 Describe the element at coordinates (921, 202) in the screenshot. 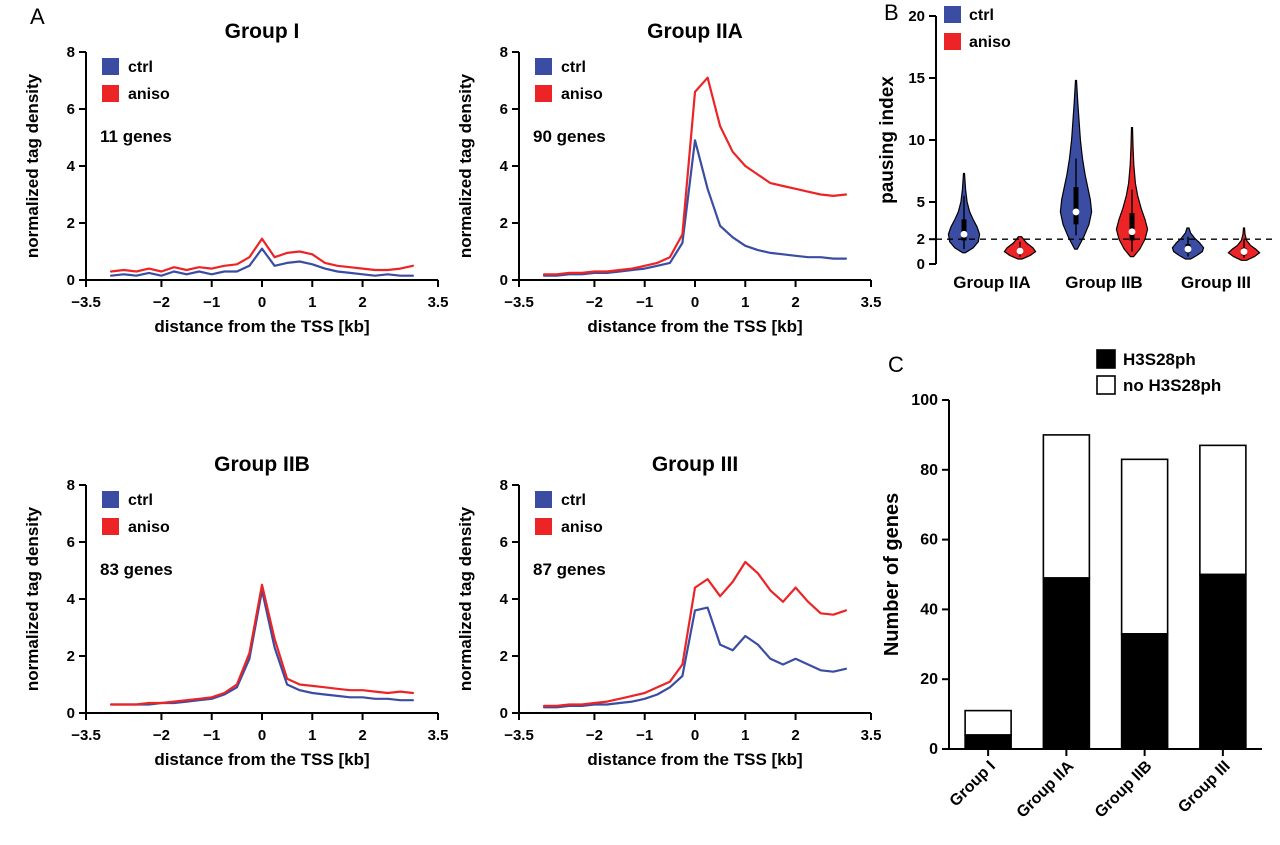

I see `y-tick-label: 5` at that location.